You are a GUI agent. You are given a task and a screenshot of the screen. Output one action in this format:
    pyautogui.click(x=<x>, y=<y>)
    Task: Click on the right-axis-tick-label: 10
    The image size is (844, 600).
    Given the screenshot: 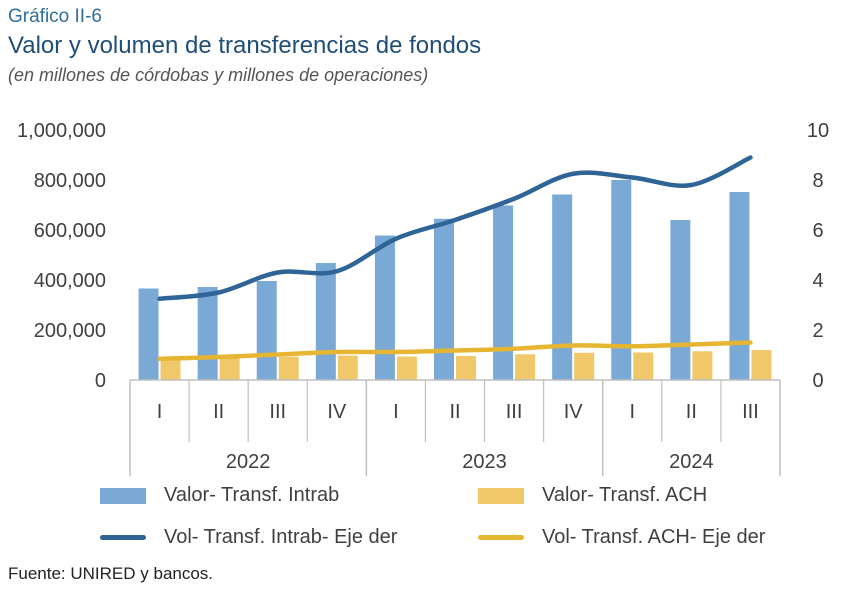 What is the action you would take?
    pyautogui.click(x=818, y=131)
    